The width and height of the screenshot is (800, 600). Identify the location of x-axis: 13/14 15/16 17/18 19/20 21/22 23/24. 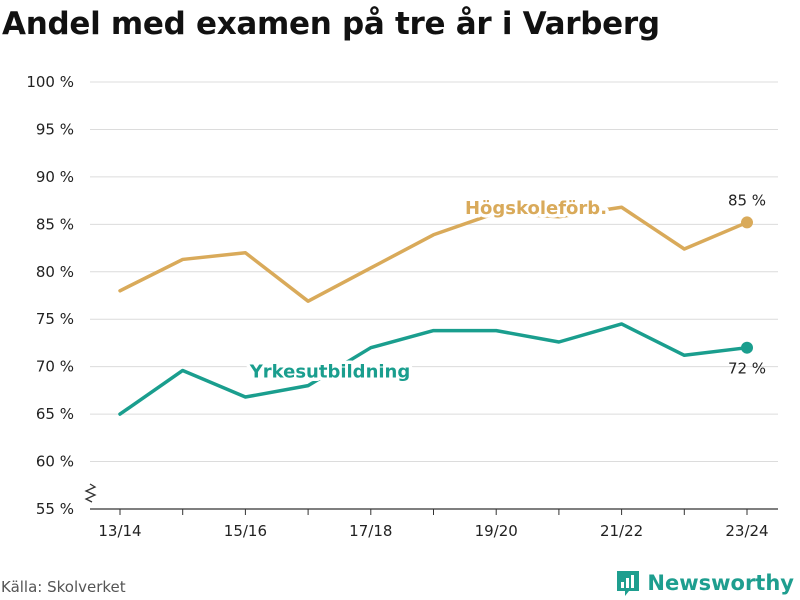
(433, 524).